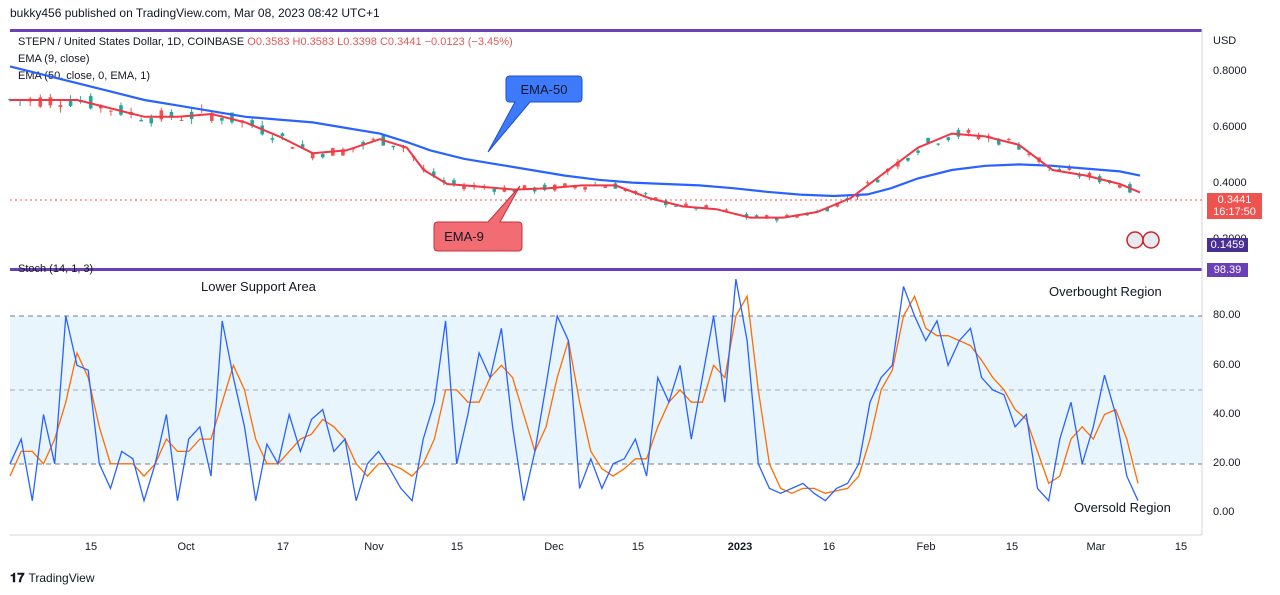 The width and height of the screenshot is (1280, 595). Describe the element at coordinates (185, 547) in the screenshot. I see `time-tick-label: Oct` at that location.